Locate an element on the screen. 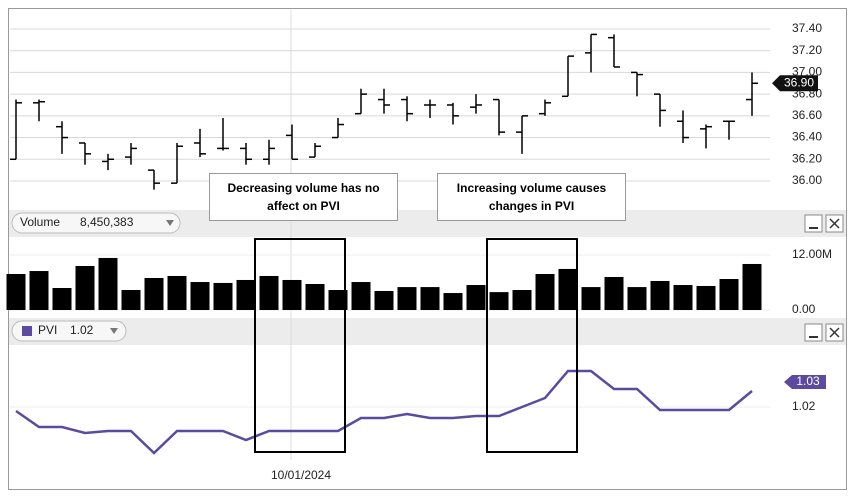 The width and height of the screenshot is (856, 500). pvi-line is located at coordinates (384, 412).